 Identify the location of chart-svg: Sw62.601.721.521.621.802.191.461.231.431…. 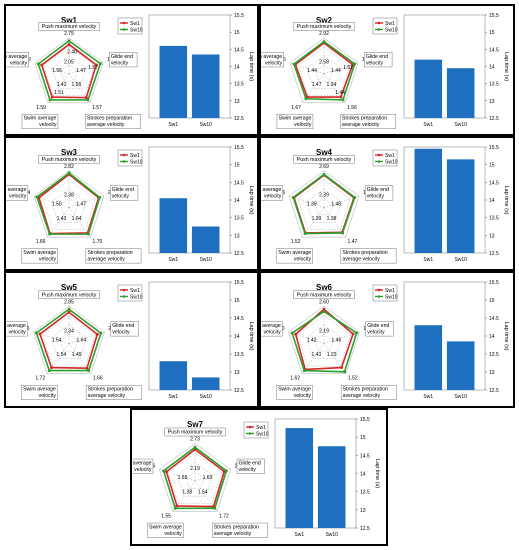
(385, 340).